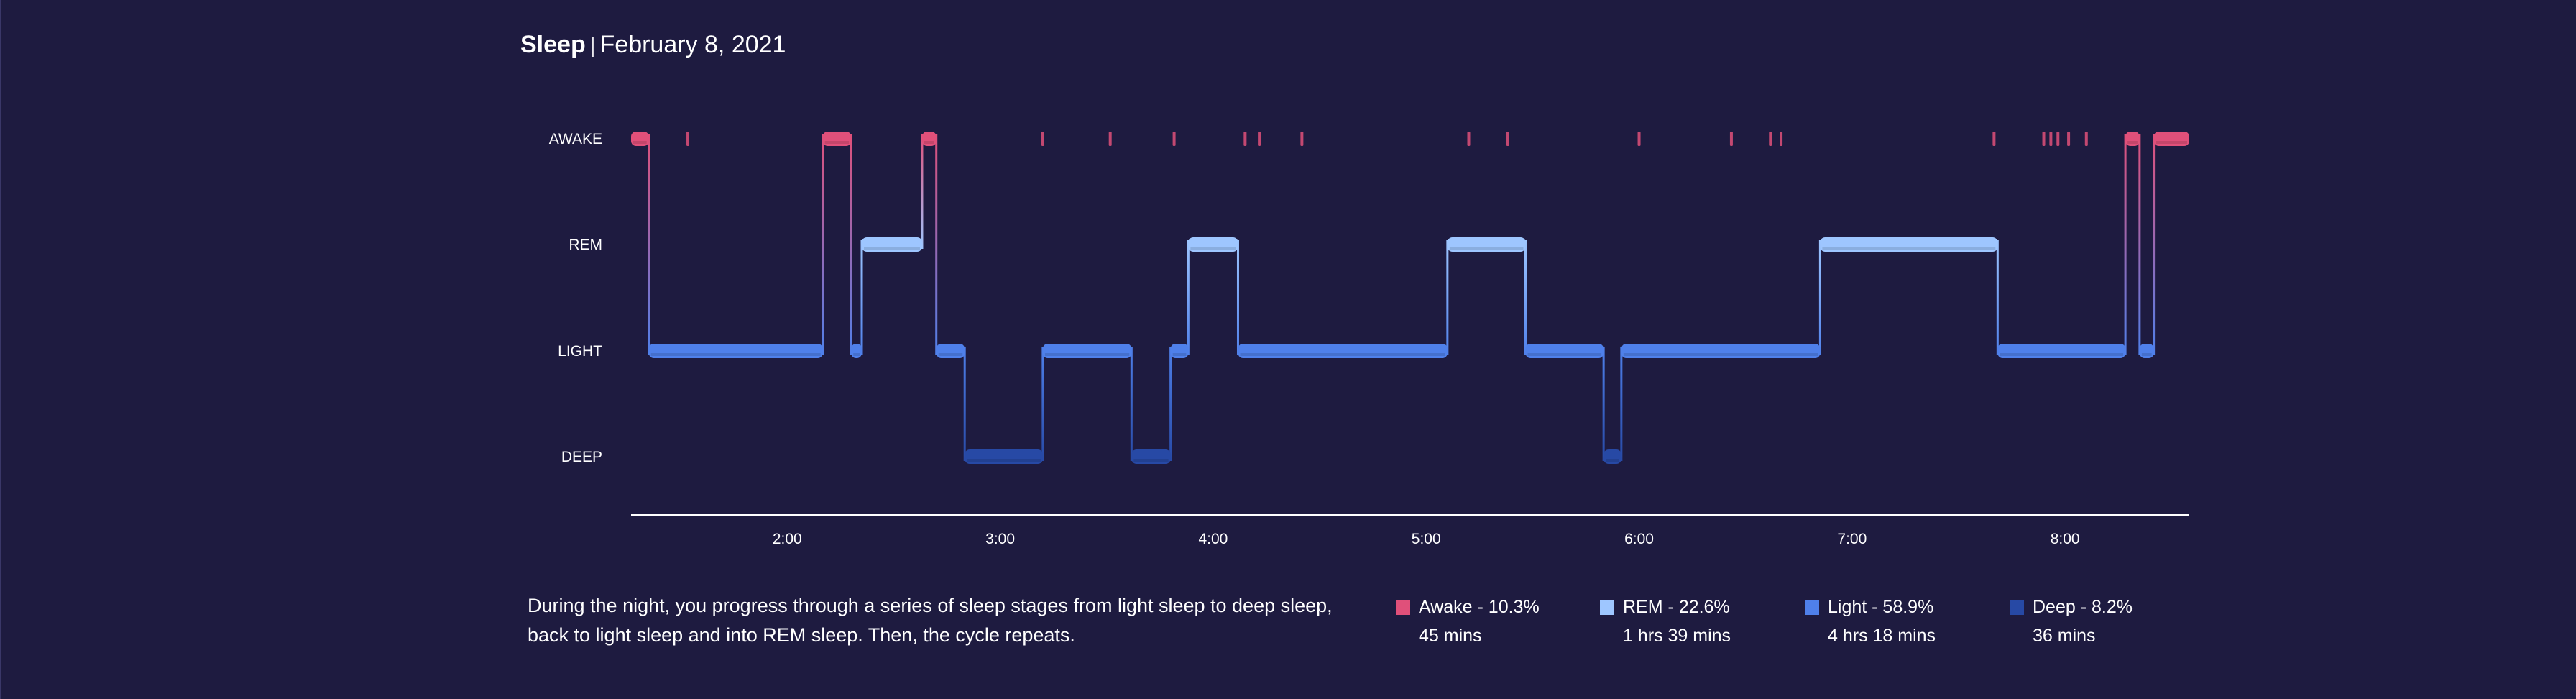 Image resolution: width=2576 pixels, height=699 pixels. Describe the element at coordinates (553, 44) in the screenshot. I see `title-main: Sleep` at that location.